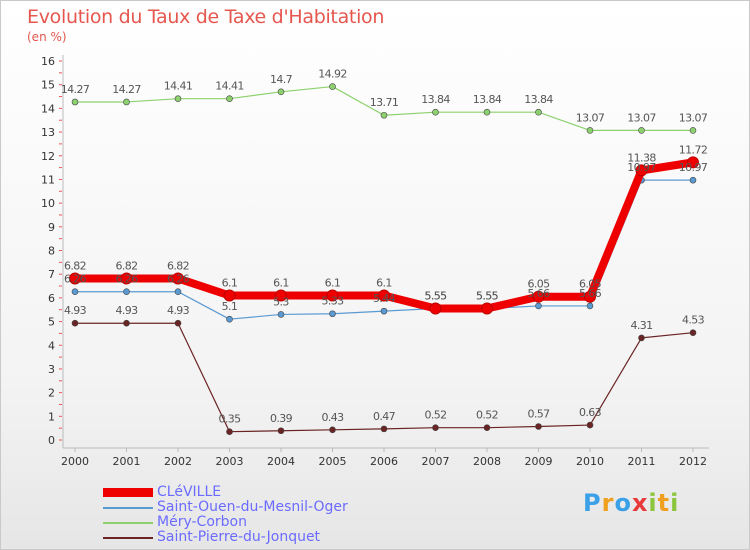 Image resolution: width=750 pixels, height=550 pixels. I want to click on x-tick-label: 2008, so click(487, 461).